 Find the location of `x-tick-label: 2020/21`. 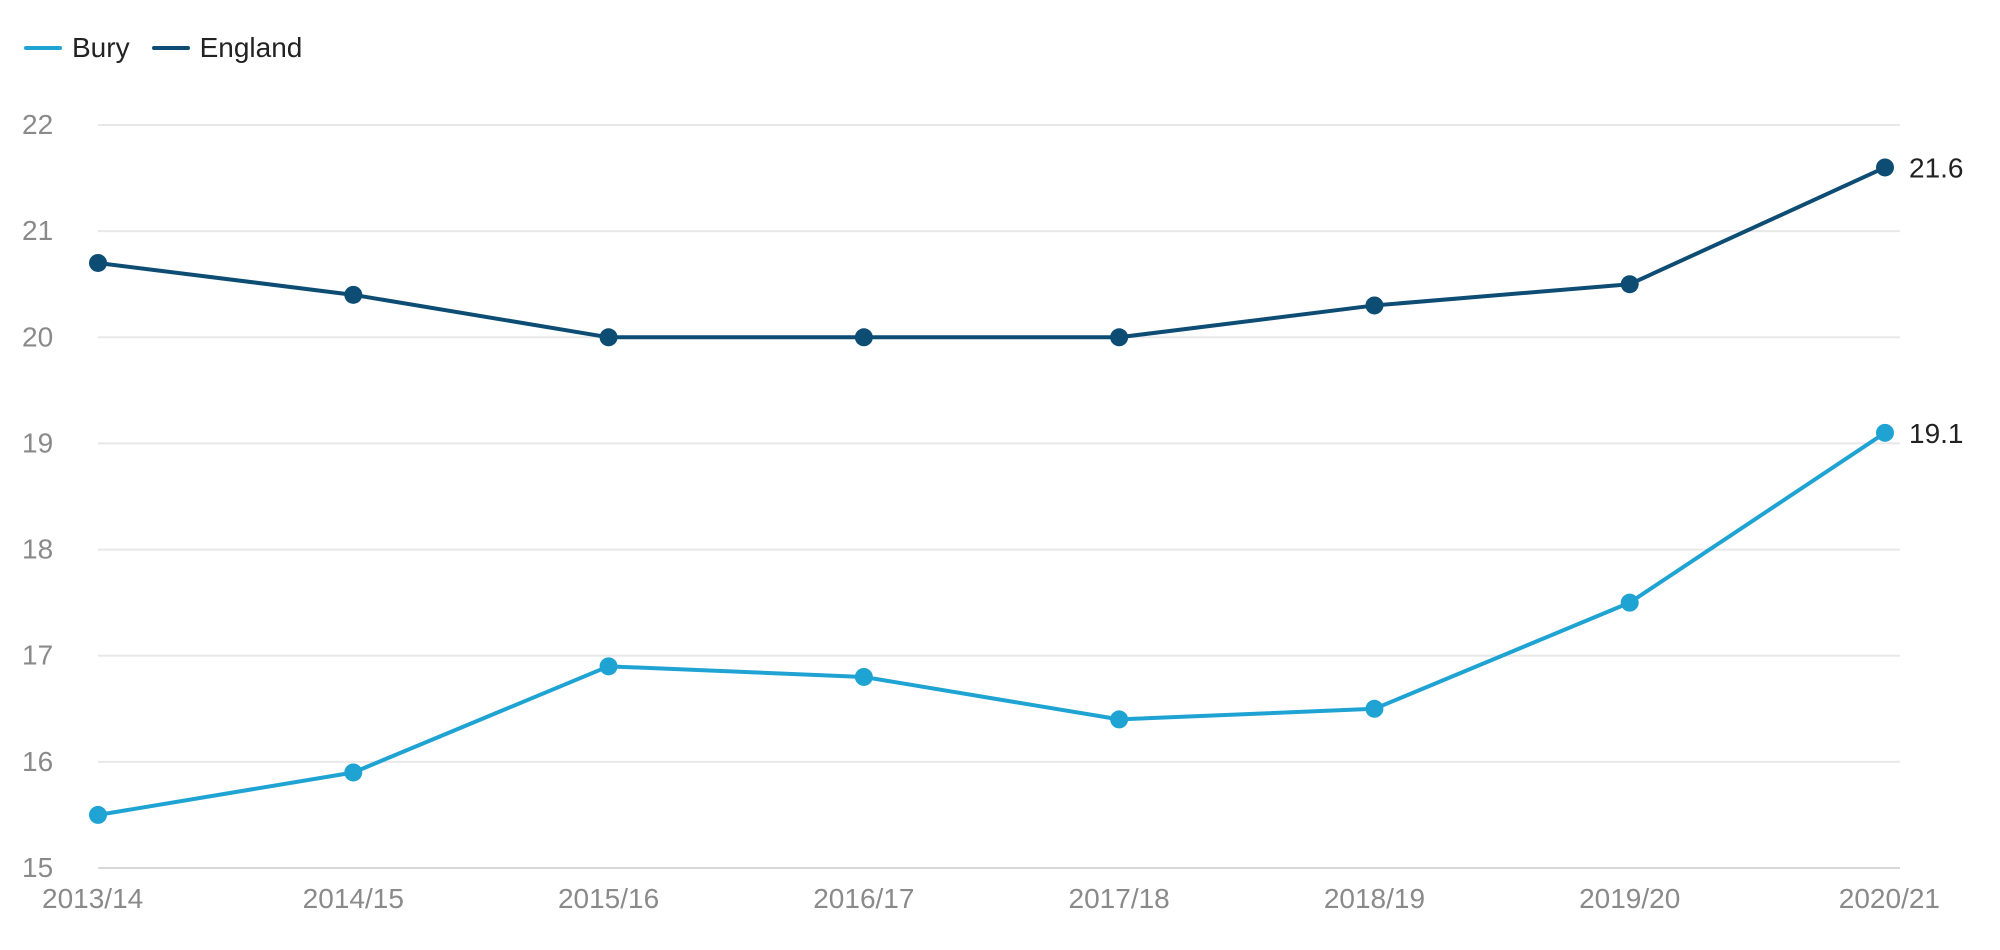

x-tick-label: 2020/21 is located at coordinates (1889, 898).